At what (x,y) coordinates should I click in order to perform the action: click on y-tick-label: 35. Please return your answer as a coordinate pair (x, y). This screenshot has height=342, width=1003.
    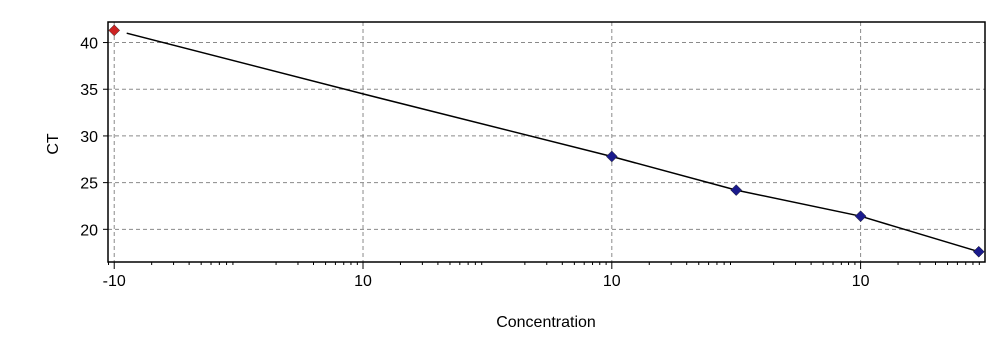
    Looking at the image, I should click on (89, 90).